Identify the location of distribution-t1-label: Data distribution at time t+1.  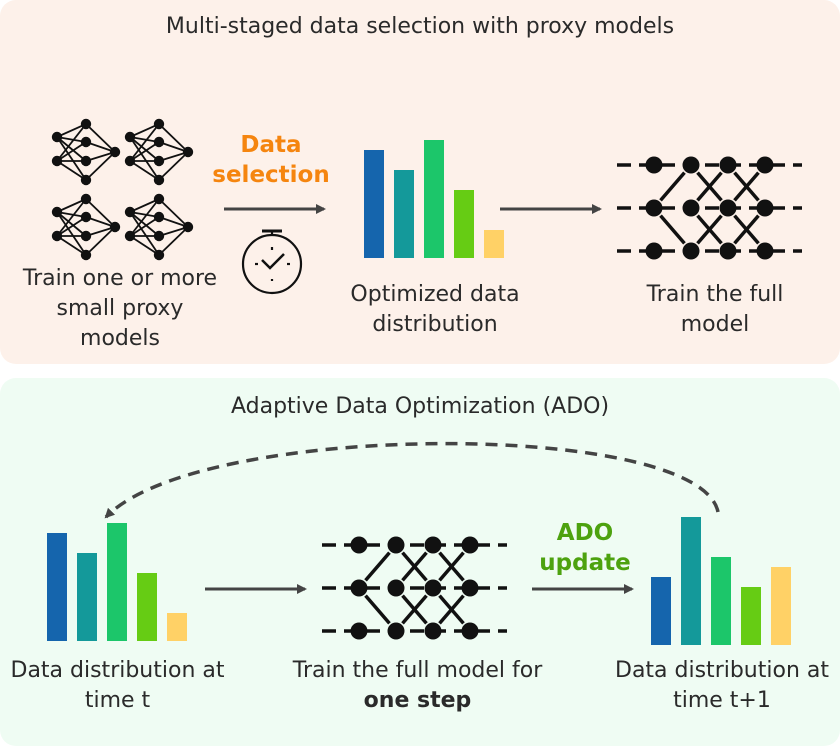
(722, 685).